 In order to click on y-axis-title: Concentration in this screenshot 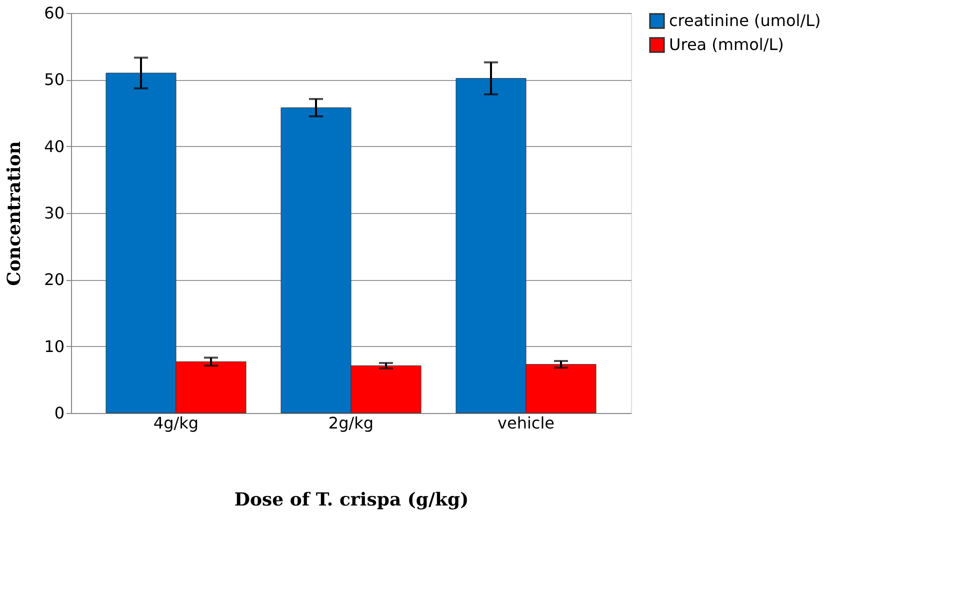, I will do `click(15, 213)`.